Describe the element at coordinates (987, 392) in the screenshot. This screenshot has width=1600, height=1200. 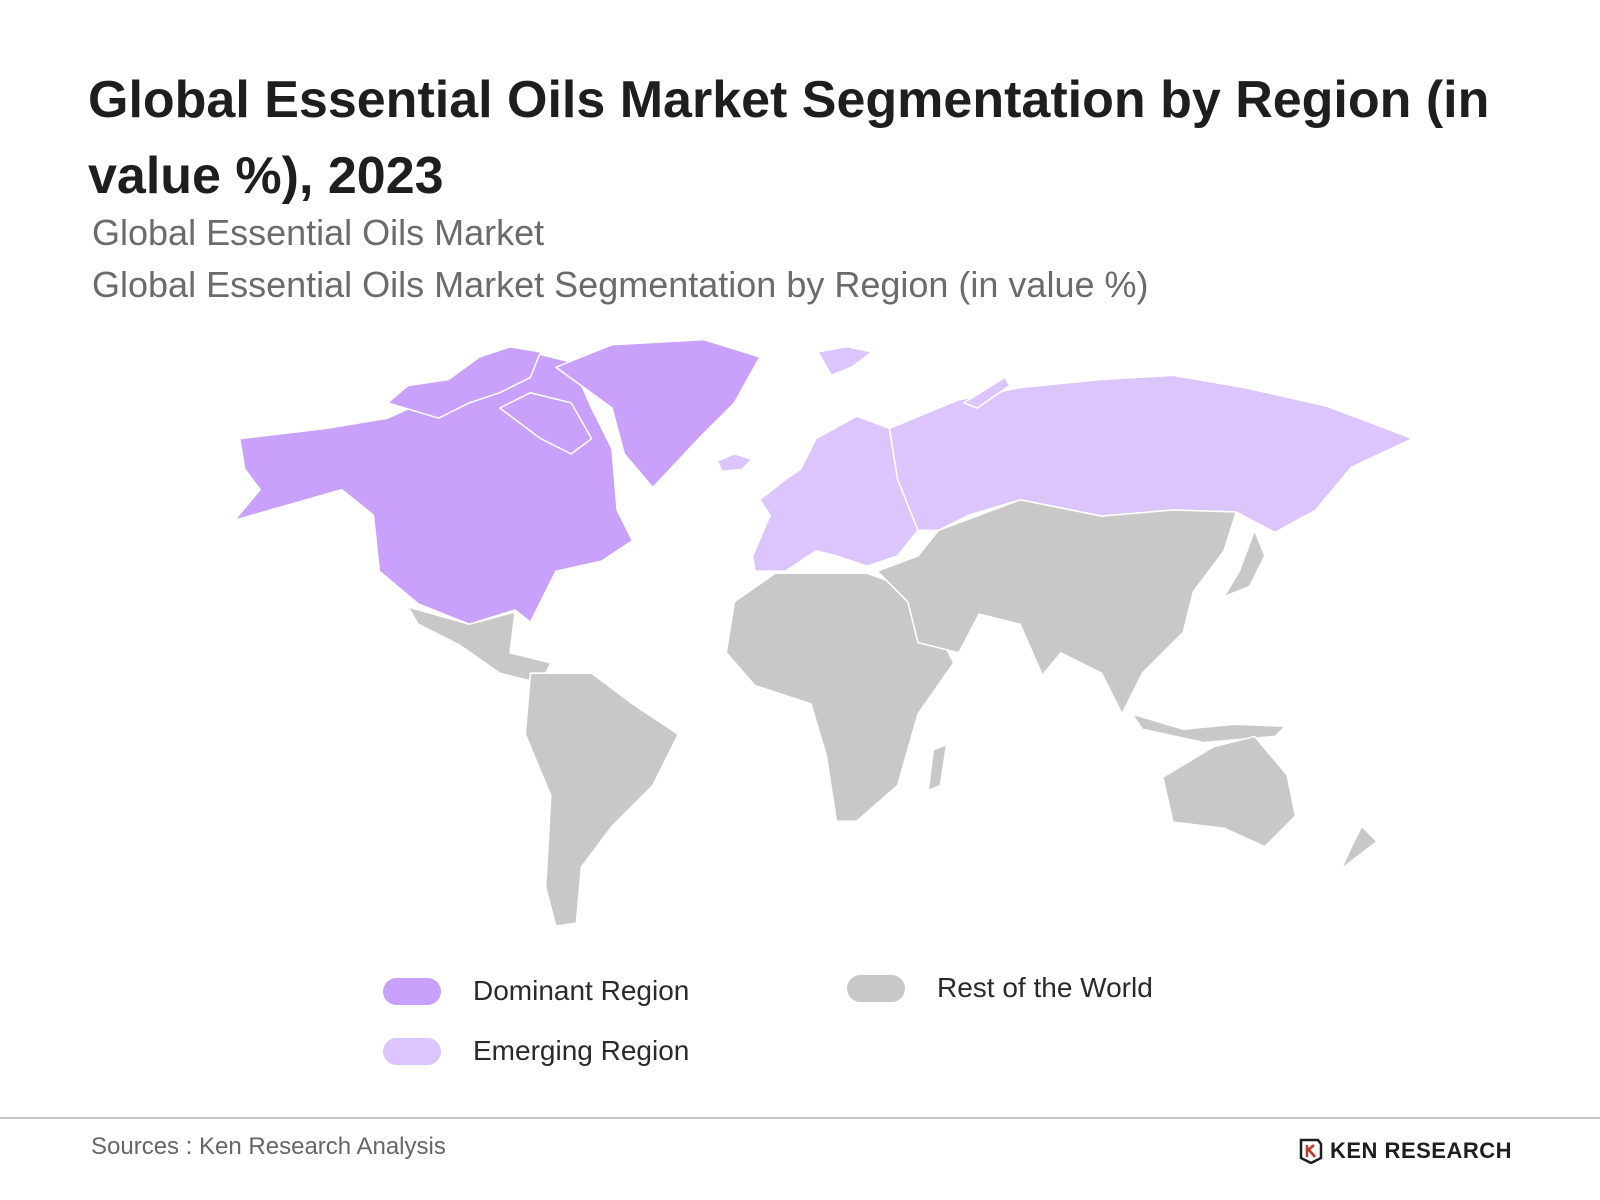
I see `novaya-zemlya` at that location.